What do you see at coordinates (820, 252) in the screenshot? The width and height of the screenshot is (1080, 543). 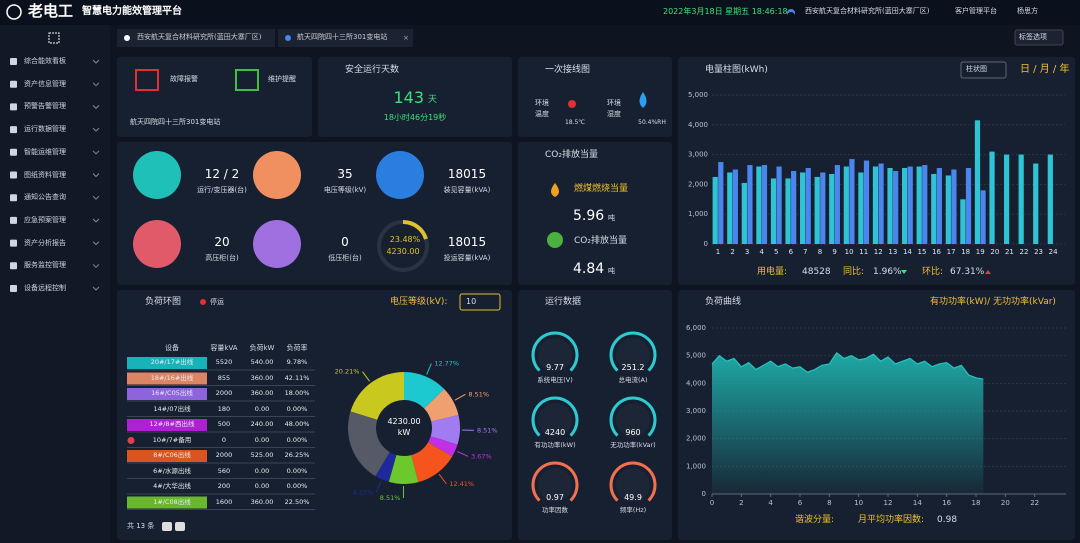 I see `x-tick-label: 8` at bounding box center [820, 252].